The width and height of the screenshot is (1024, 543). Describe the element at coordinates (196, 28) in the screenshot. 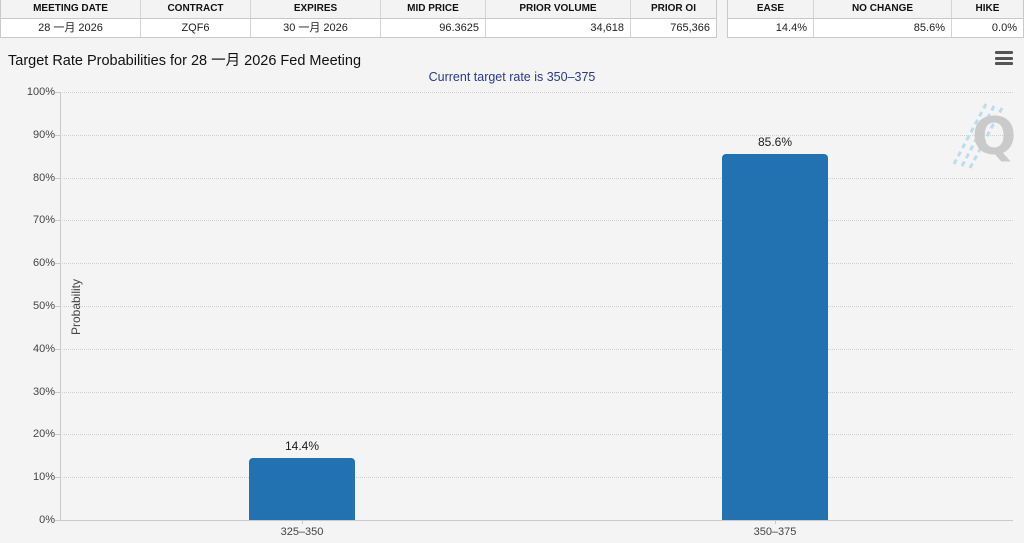

I see `value-contract: ZQF6` at that location.